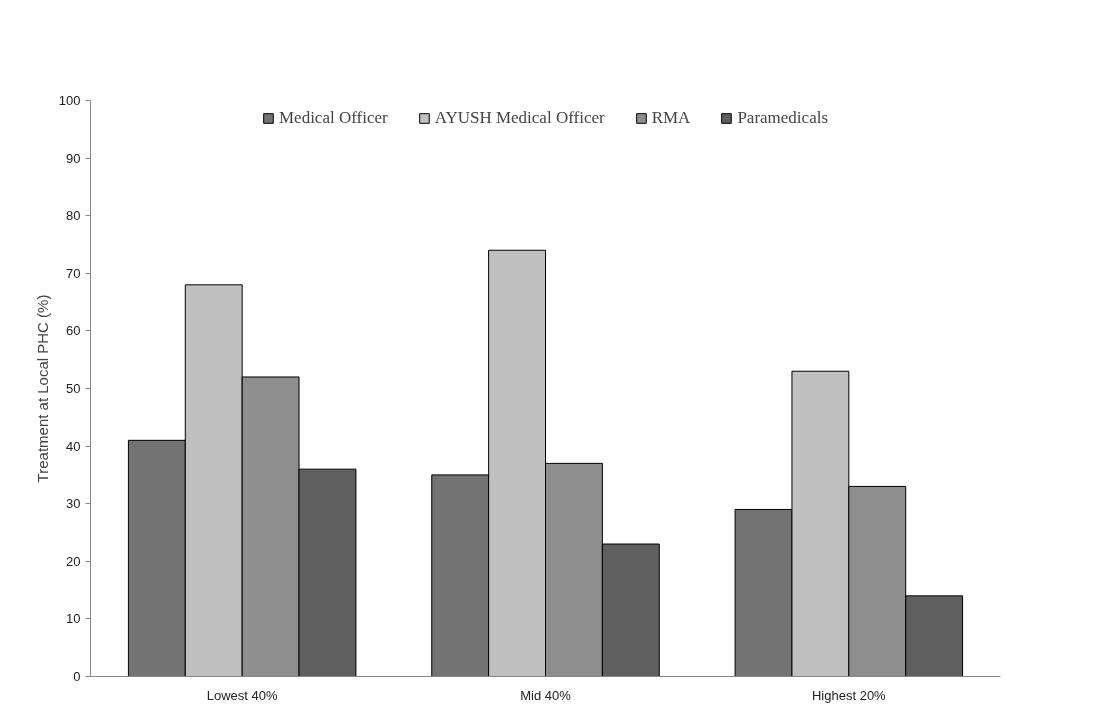 This screenshot has width=1098, height=713. What do you see at coordinates (333, 118) in the screenshot?
I see `legend-label: Medical Officer` at bounding box center [333, 118].